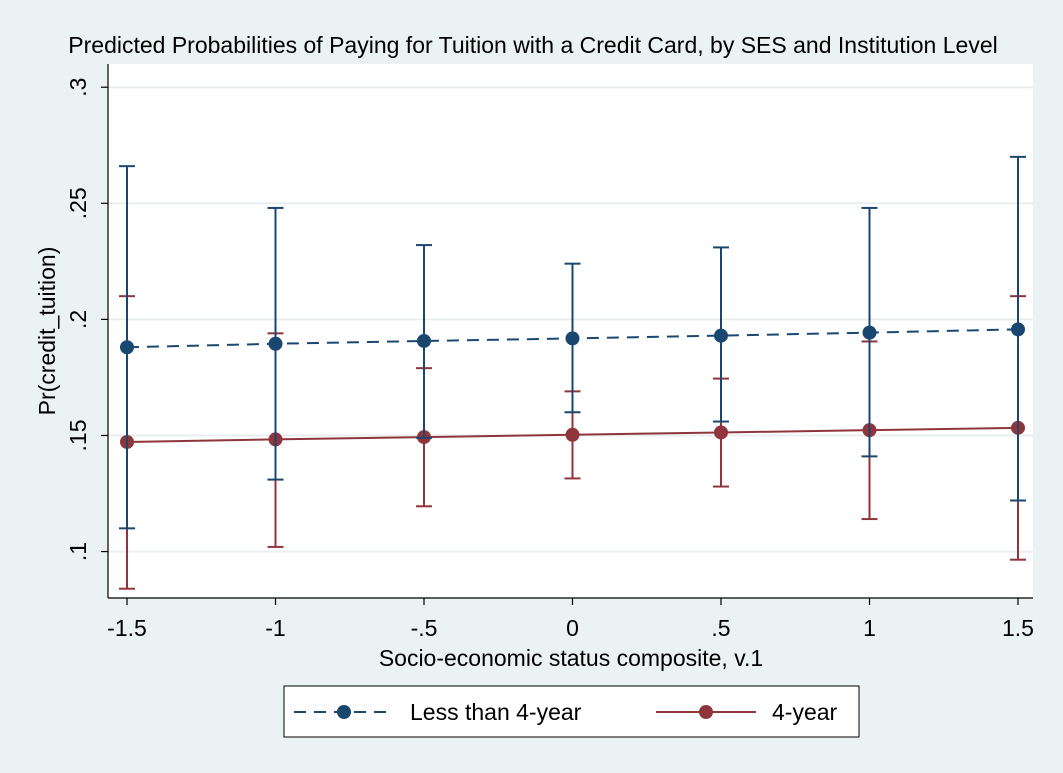  What do you see at coordinates (78, 87) in the screenshot?
I see `y-tick-label: .3` at bounding box center [78, 87].